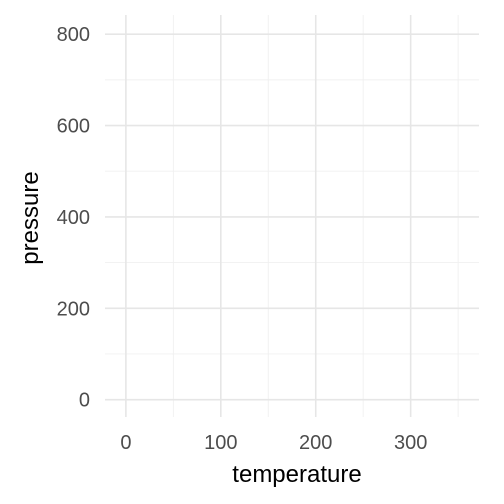 The image size is (504, 504). I want to click on x-tick-label: 300, so click(410, 443).